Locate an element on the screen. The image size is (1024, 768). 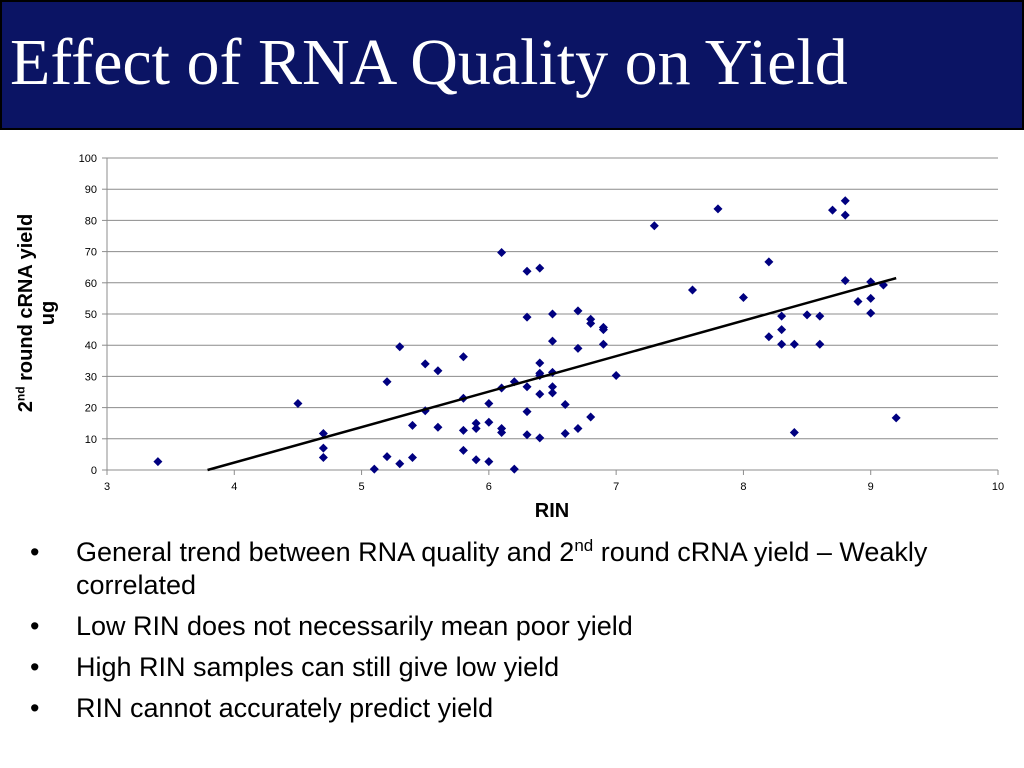
y-tick-label: 60 is located at coordinates (91, 284).